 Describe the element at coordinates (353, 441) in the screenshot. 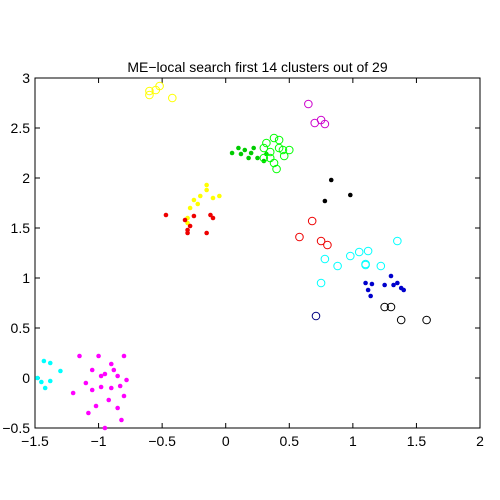

I see `x-tick-label: 1` at that location.